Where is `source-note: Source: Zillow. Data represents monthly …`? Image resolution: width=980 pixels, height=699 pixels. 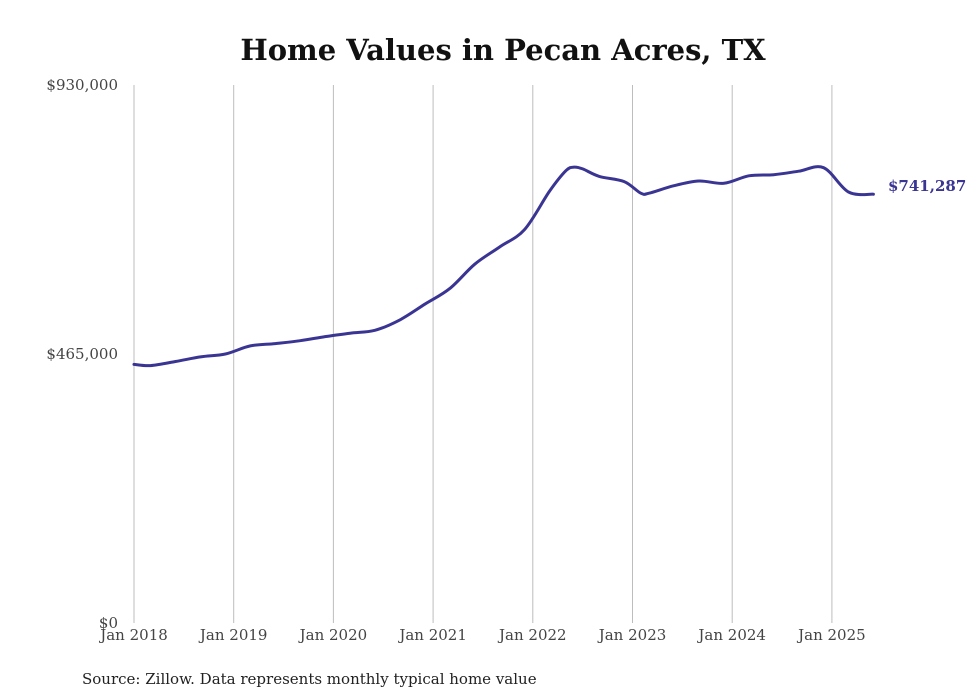
source-note: Source: Zillow. Data represents monthly … is located at coordinates (309, 679).